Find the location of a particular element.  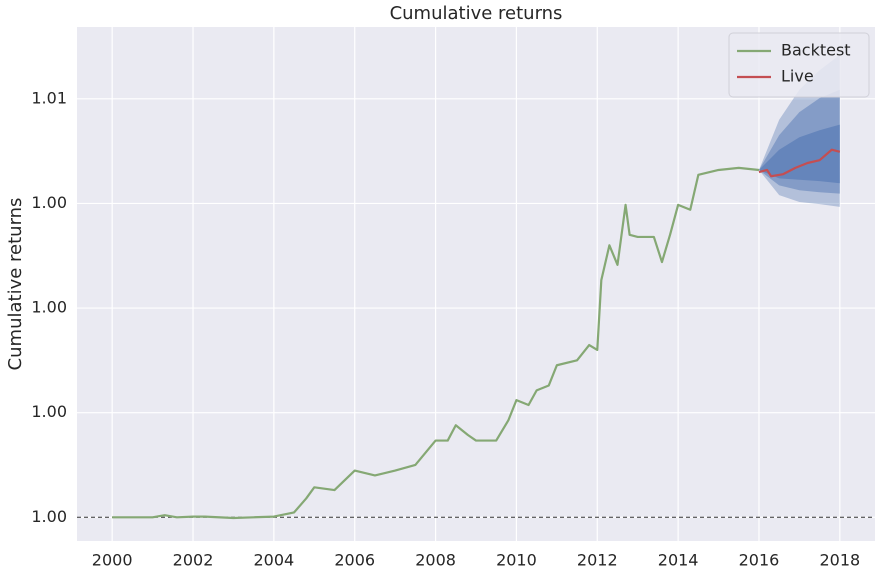

line is located at coordinates (799, 163).